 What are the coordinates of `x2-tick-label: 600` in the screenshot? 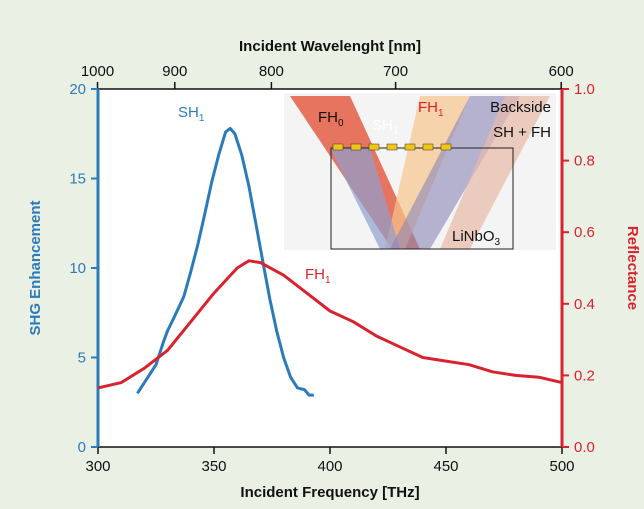 It's located at (561, 71).